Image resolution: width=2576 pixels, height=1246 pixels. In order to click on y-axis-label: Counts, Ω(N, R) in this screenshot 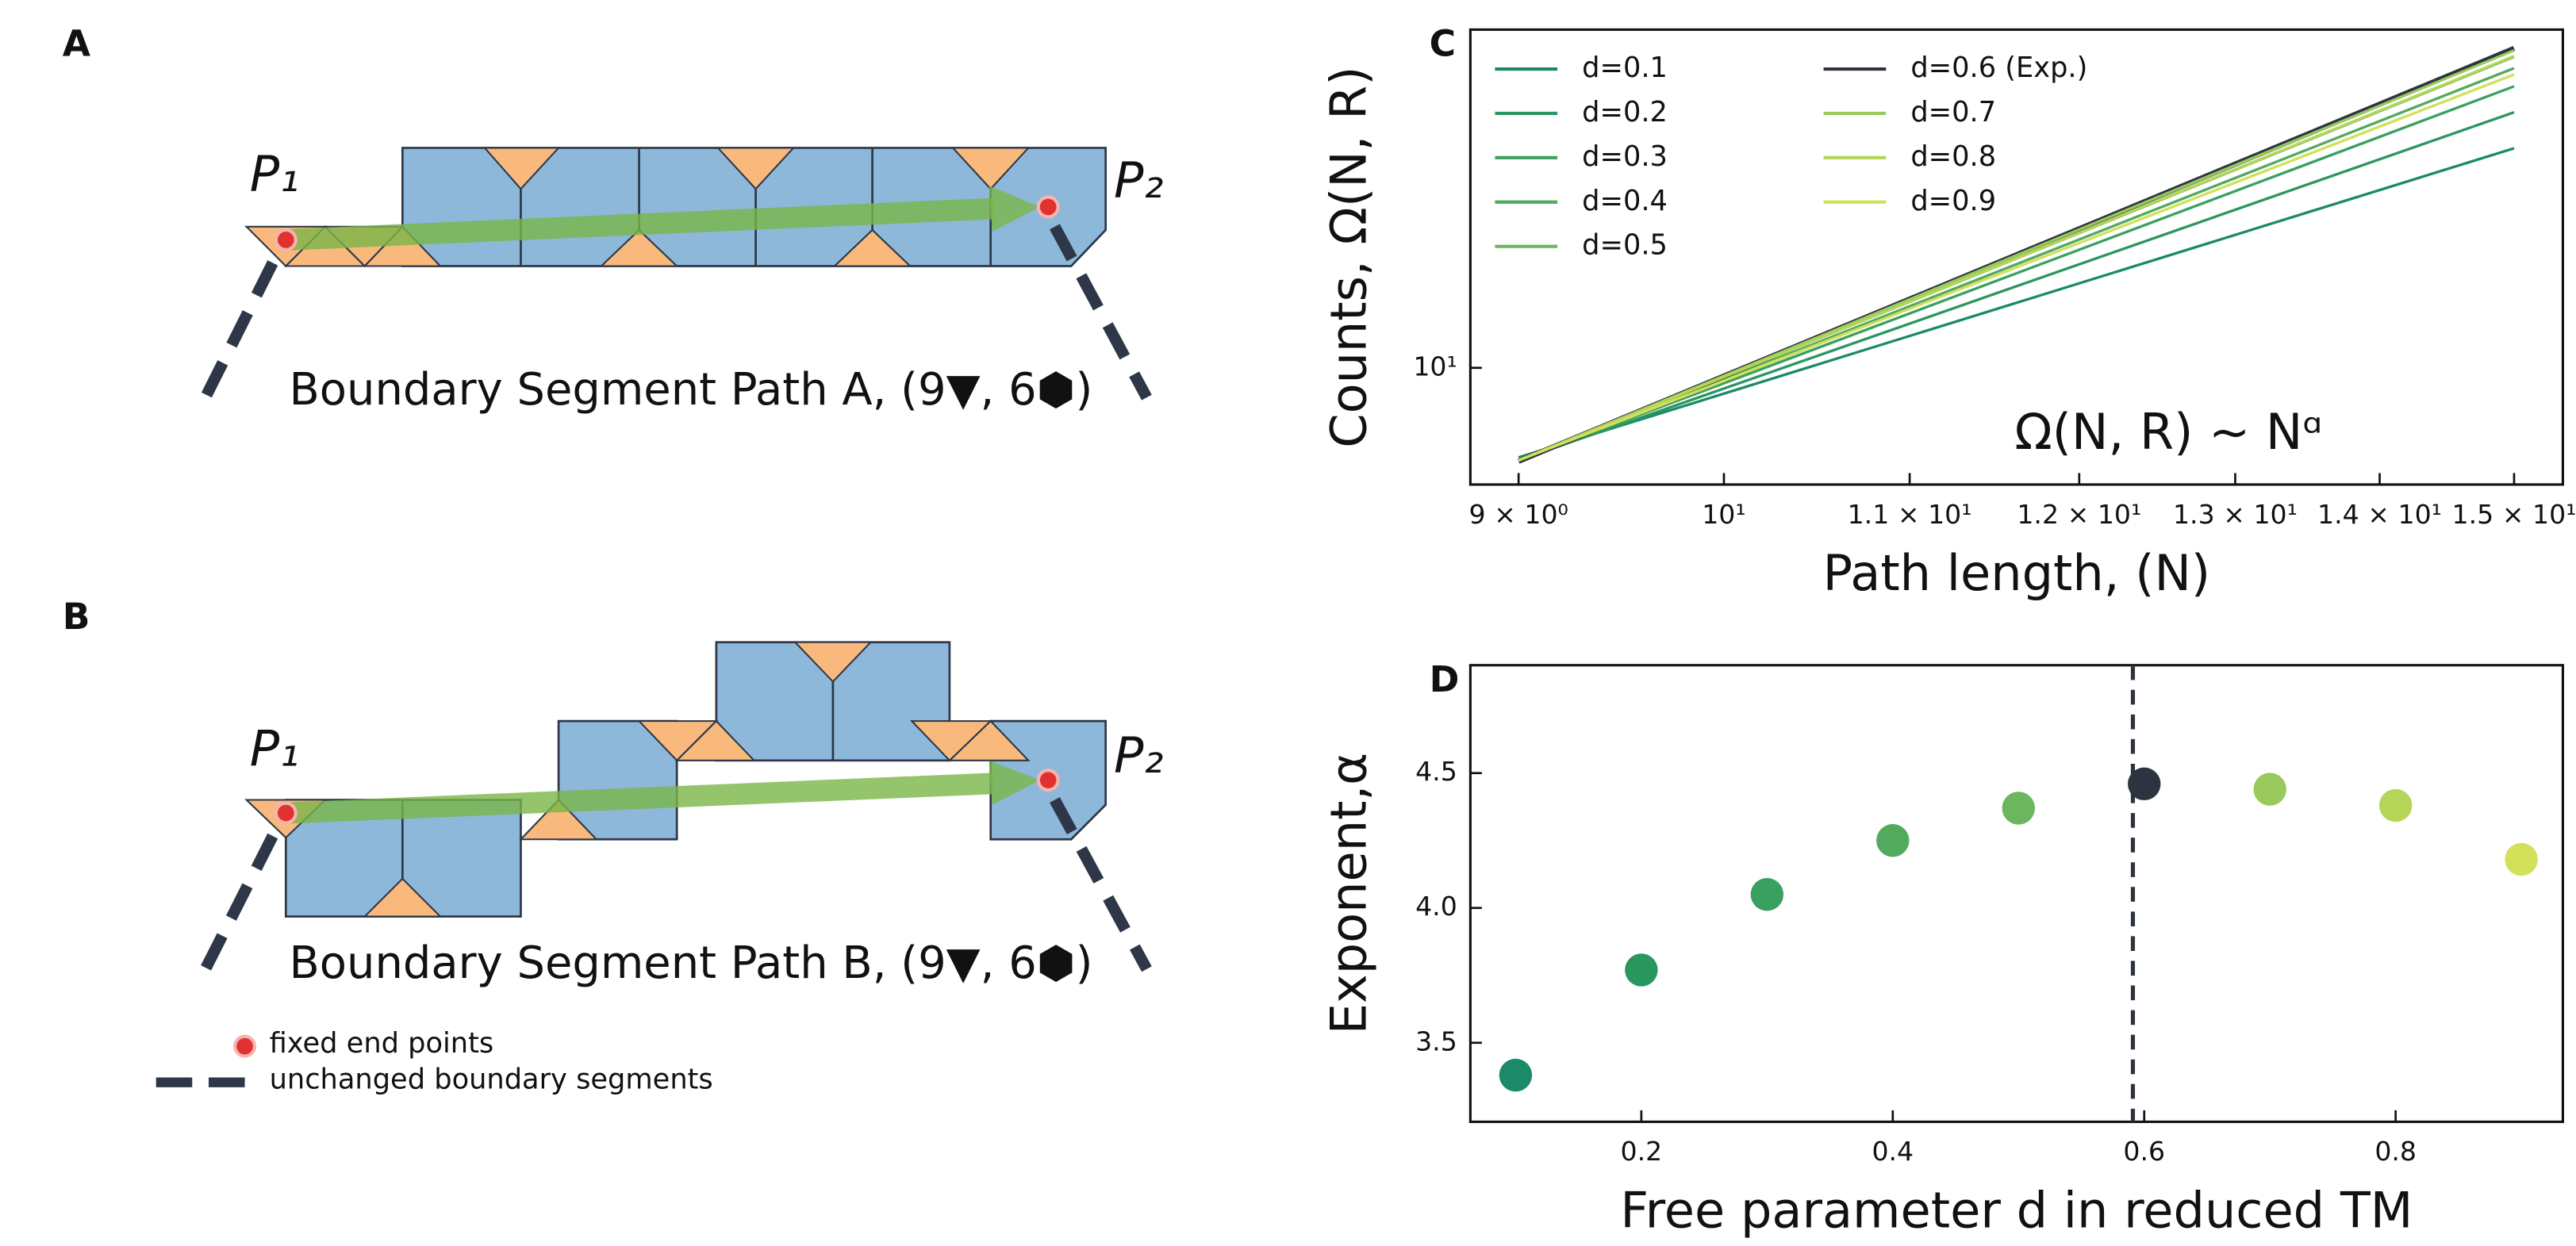, I will do `click(1348, 256)`.